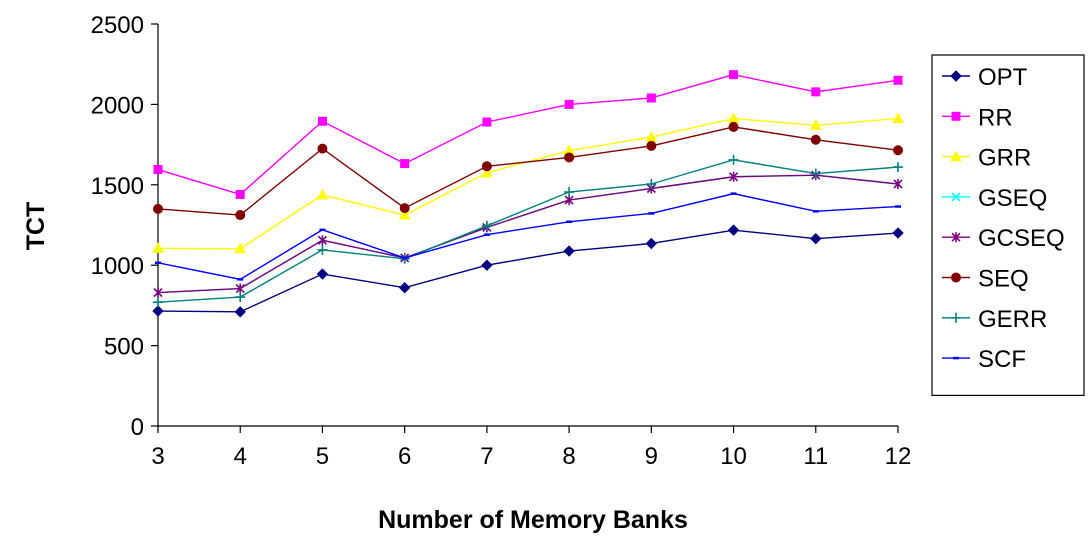 Image resolution: width=1092 pixels, height=536 pixels. Describe the element at coordinates (1002, 359) in the screenshot. I see `legend-label: SCF` at that location.